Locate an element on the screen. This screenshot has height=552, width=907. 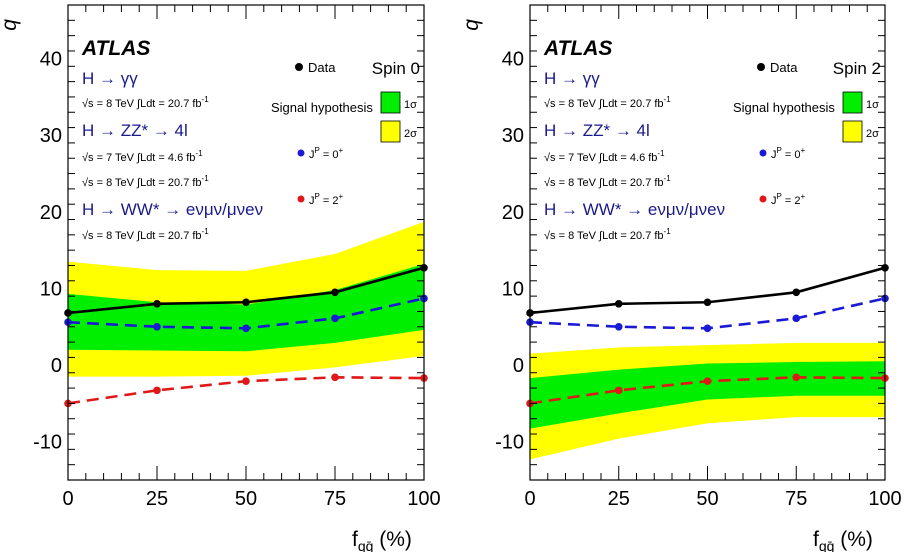
legend-jp0-label: JP = 0+ is located at coordinates (788, 153).